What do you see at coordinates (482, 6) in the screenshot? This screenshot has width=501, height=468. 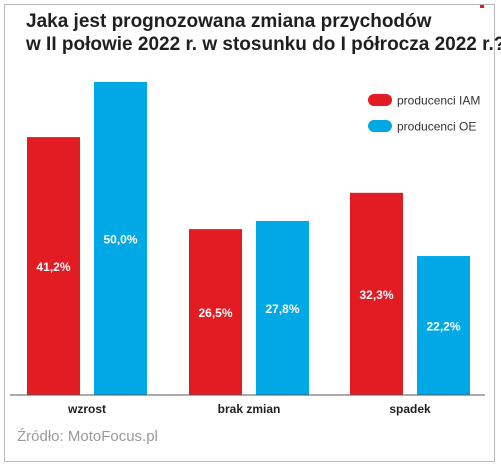 I see `accent-mark` at bounding box center [482, 6].